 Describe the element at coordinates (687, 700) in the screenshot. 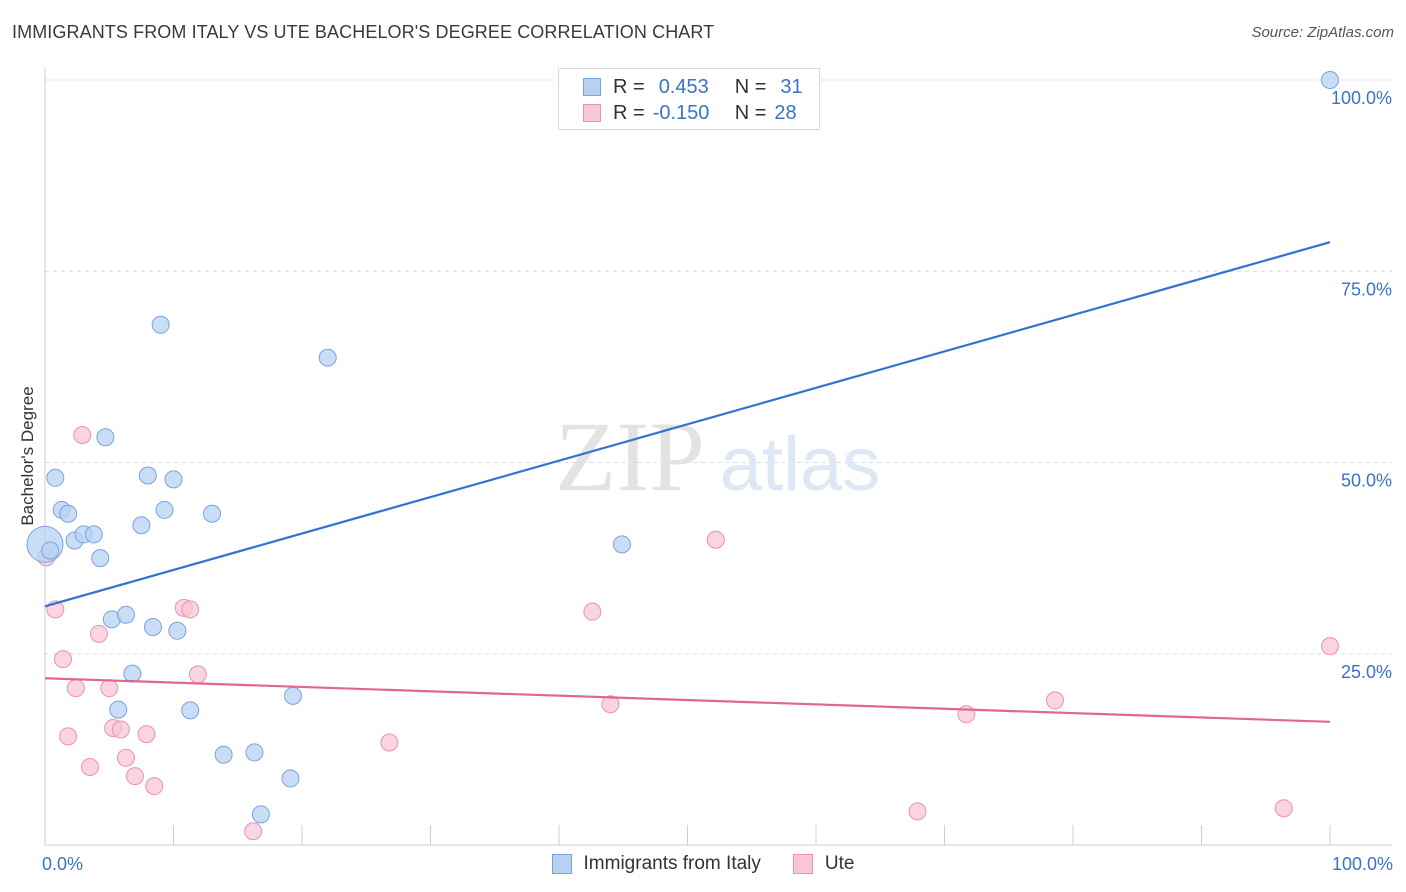

I see `ute-trend-line` at that location.